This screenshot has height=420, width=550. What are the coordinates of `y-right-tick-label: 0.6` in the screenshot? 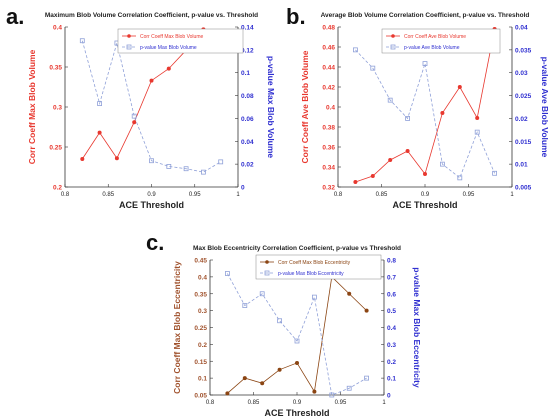 It's located at (391, 294).